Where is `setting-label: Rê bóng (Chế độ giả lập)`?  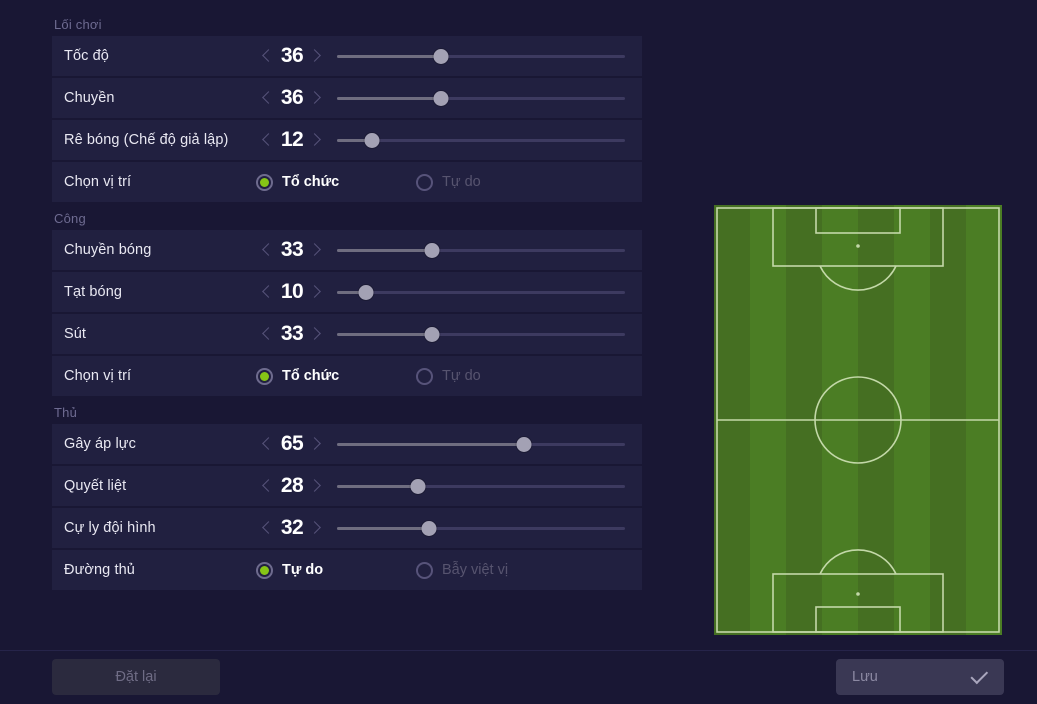
setting-label: Rê bóng (Chế độ giả lập) is located at coordinates (146, 140).